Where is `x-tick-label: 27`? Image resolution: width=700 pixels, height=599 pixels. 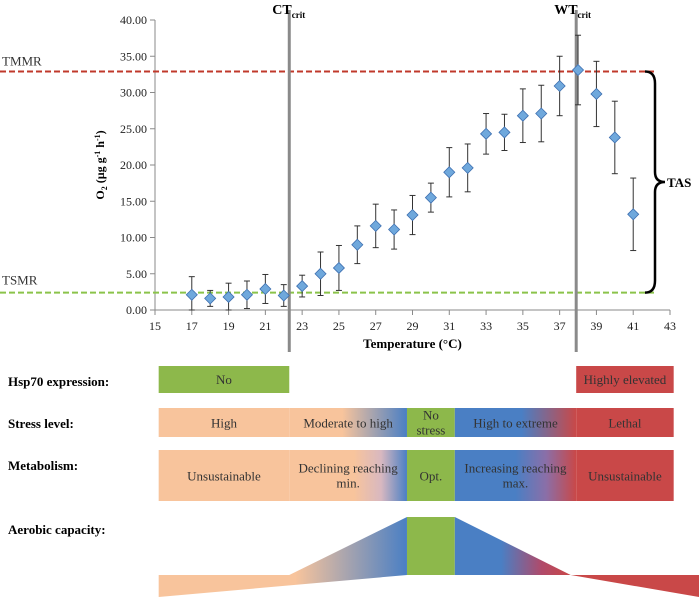
x-tick-label: 27 is located at coordinates (376, 326).